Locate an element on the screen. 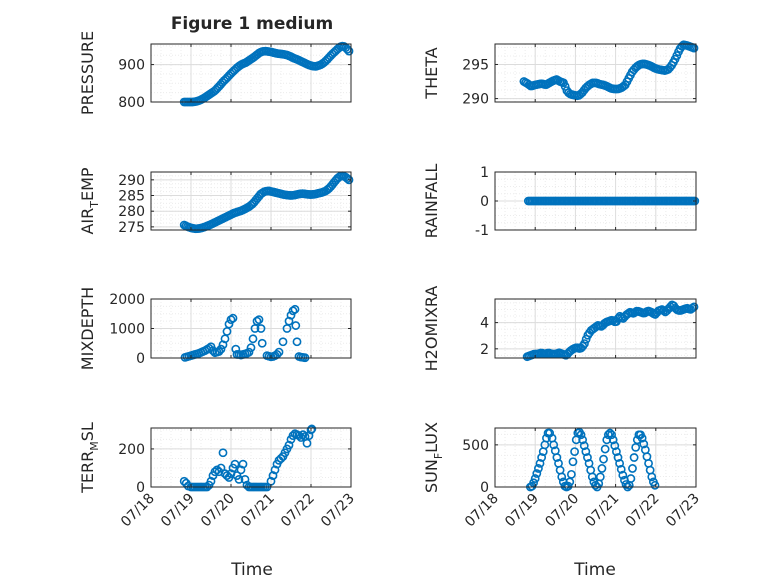 This screenshot has height=587, width=778. y-axis-label: TERRMSL is located at coordinates (89, 458).